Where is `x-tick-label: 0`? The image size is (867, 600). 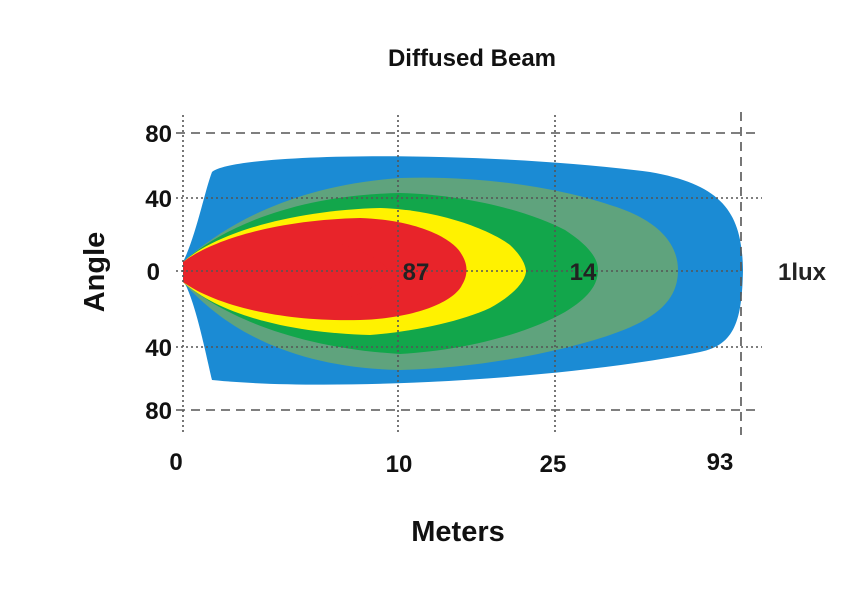
x-tick-label: 0 is located at coordinates (175, 462).